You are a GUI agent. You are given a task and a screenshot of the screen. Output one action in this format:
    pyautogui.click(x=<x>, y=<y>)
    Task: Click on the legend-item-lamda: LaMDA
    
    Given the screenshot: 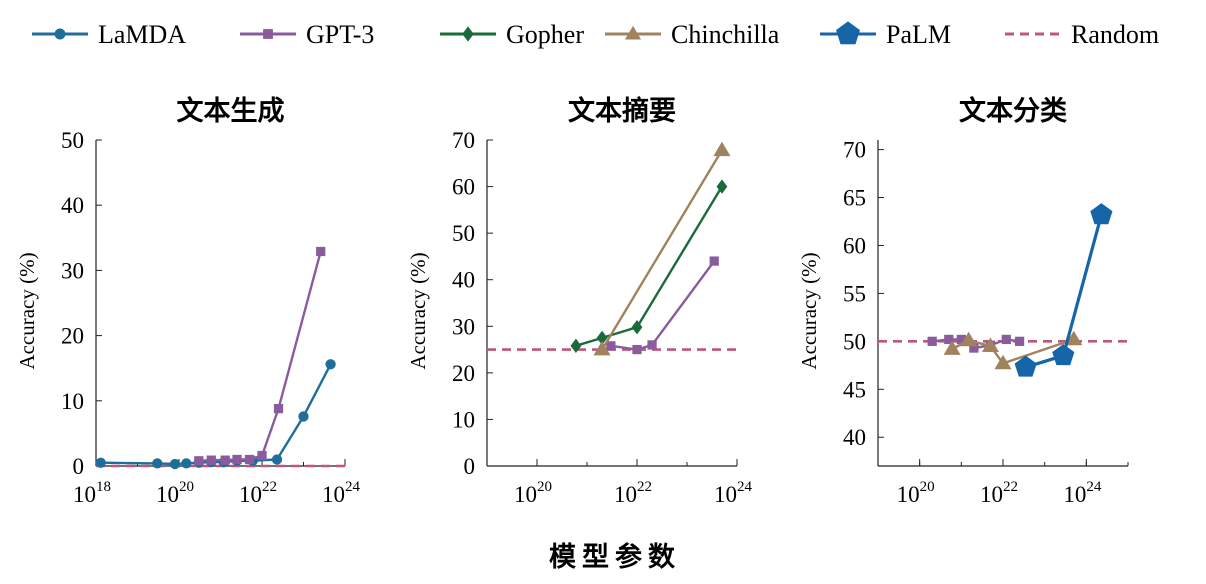 What is the action you would take?
    pyautogui.click(x=109, y=34)
    